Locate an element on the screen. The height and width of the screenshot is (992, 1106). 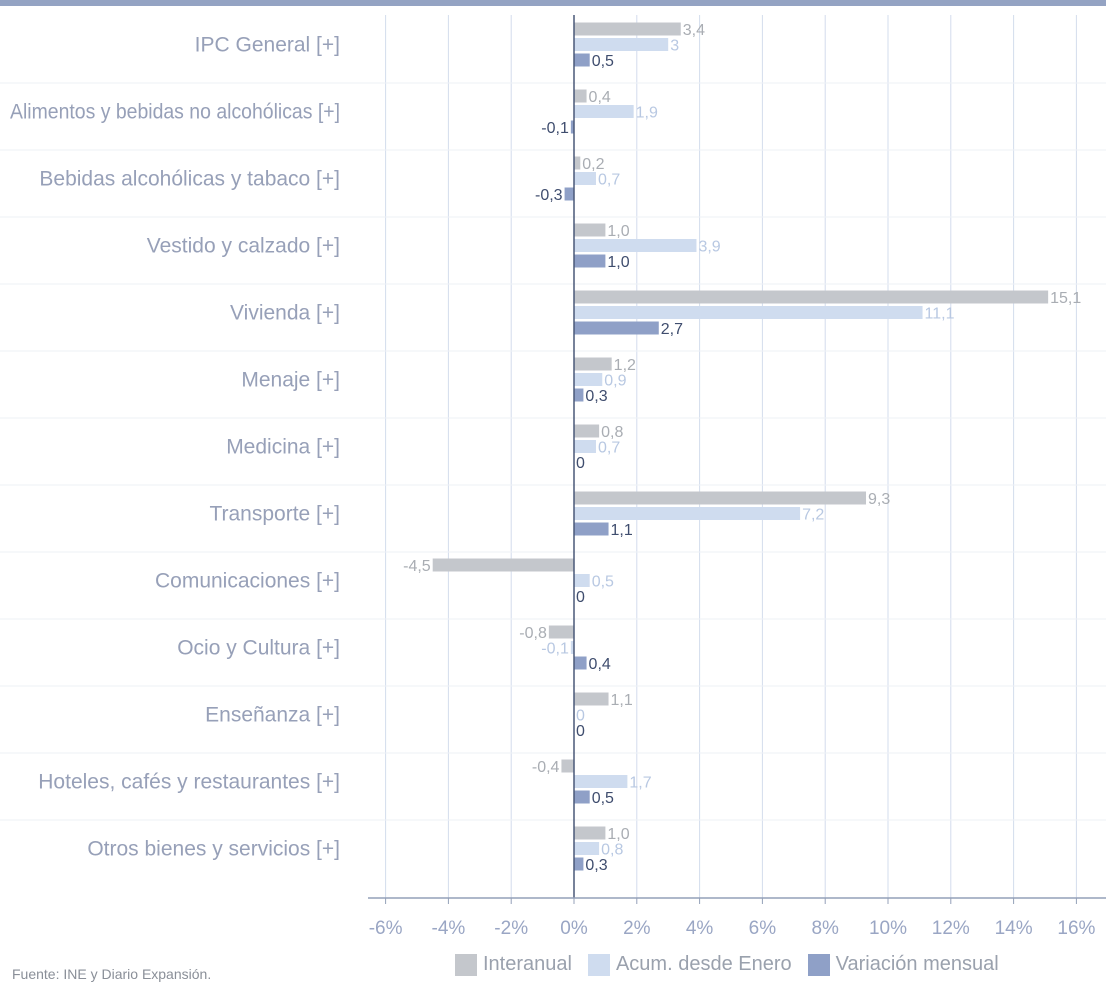
x-tick-label: 12% is located at coordinates (951, 928).